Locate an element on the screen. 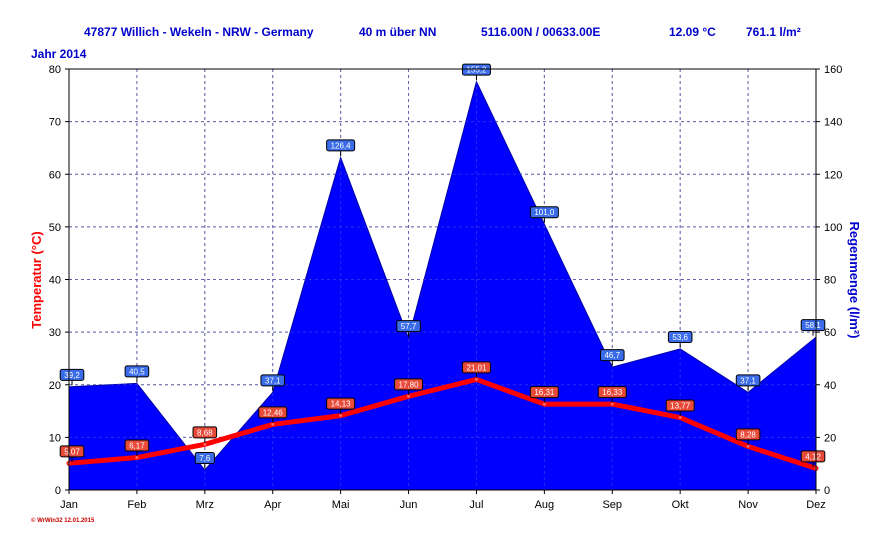 The image size is (890, 546). temperature-value-label: 8,28 is located at coordinates (748, 436).